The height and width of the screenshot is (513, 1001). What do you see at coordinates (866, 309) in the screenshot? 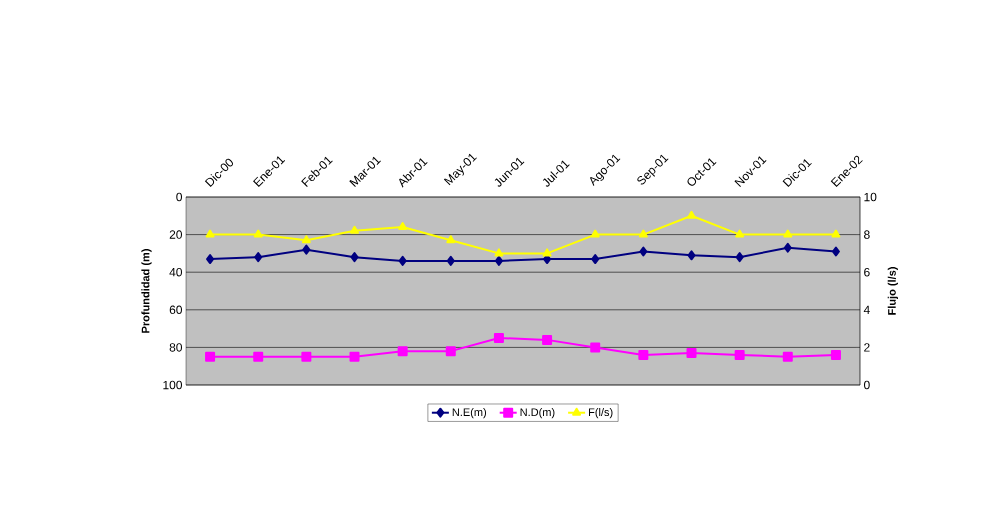
I see `y2-tick-label: 4` at bounding box center [866, 309].